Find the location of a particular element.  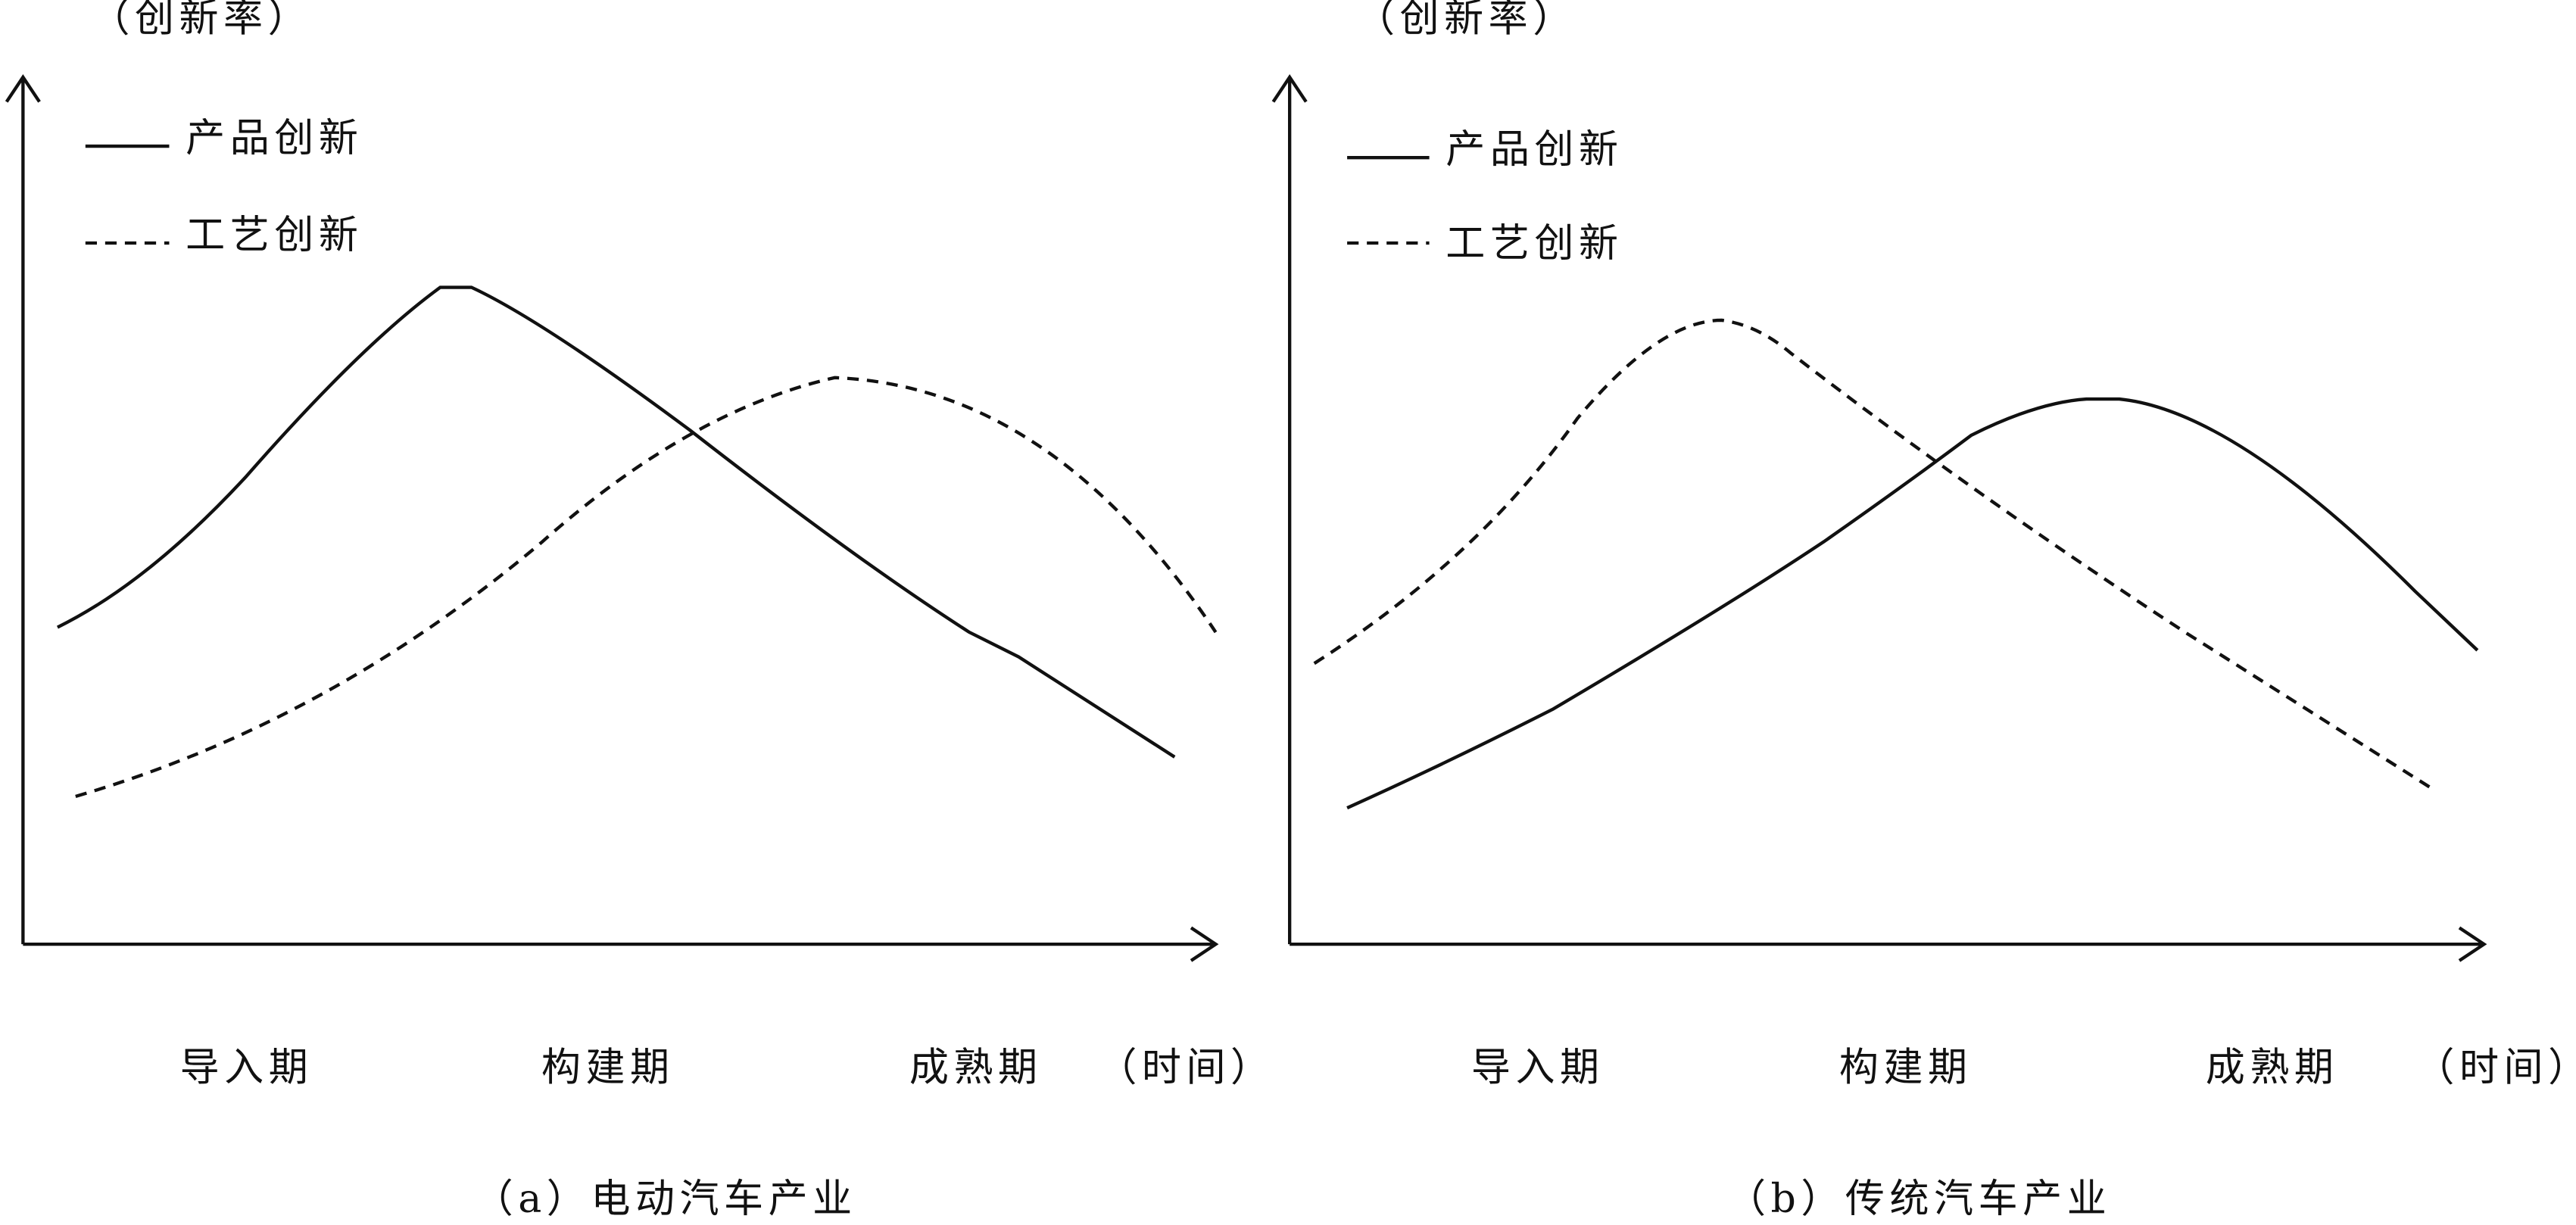

caption: （b）传统汽车产业 is located at coordinates (1918, 1199).